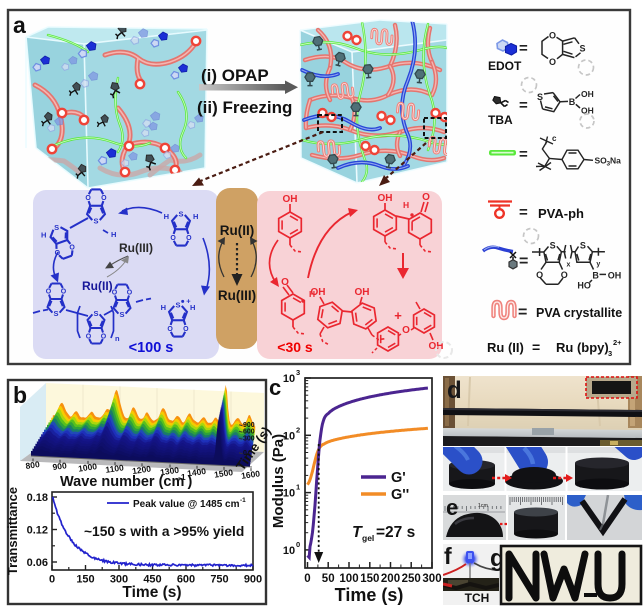  Describe the element at coordinates (197, 472) in the screenshot. I see `svg-text: 1400` at that location.